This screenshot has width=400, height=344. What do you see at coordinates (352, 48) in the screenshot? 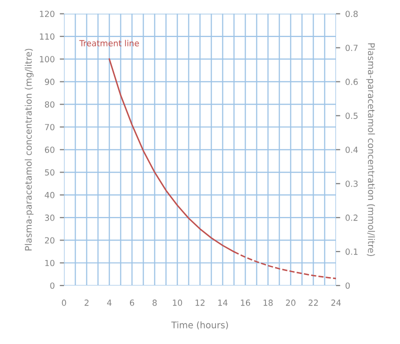
I see `y2-tick-label: 0.7` at bounding box center [352, 48].